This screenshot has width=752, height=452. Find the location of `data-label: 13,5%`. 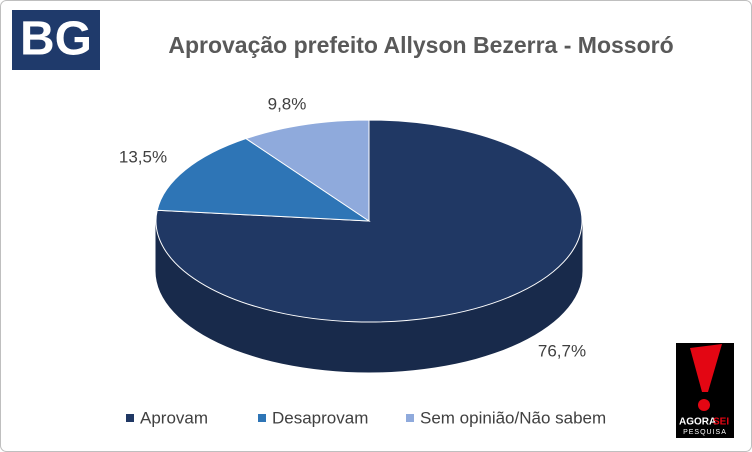

data-label: 13,5% is located at coordinates (143, 156).